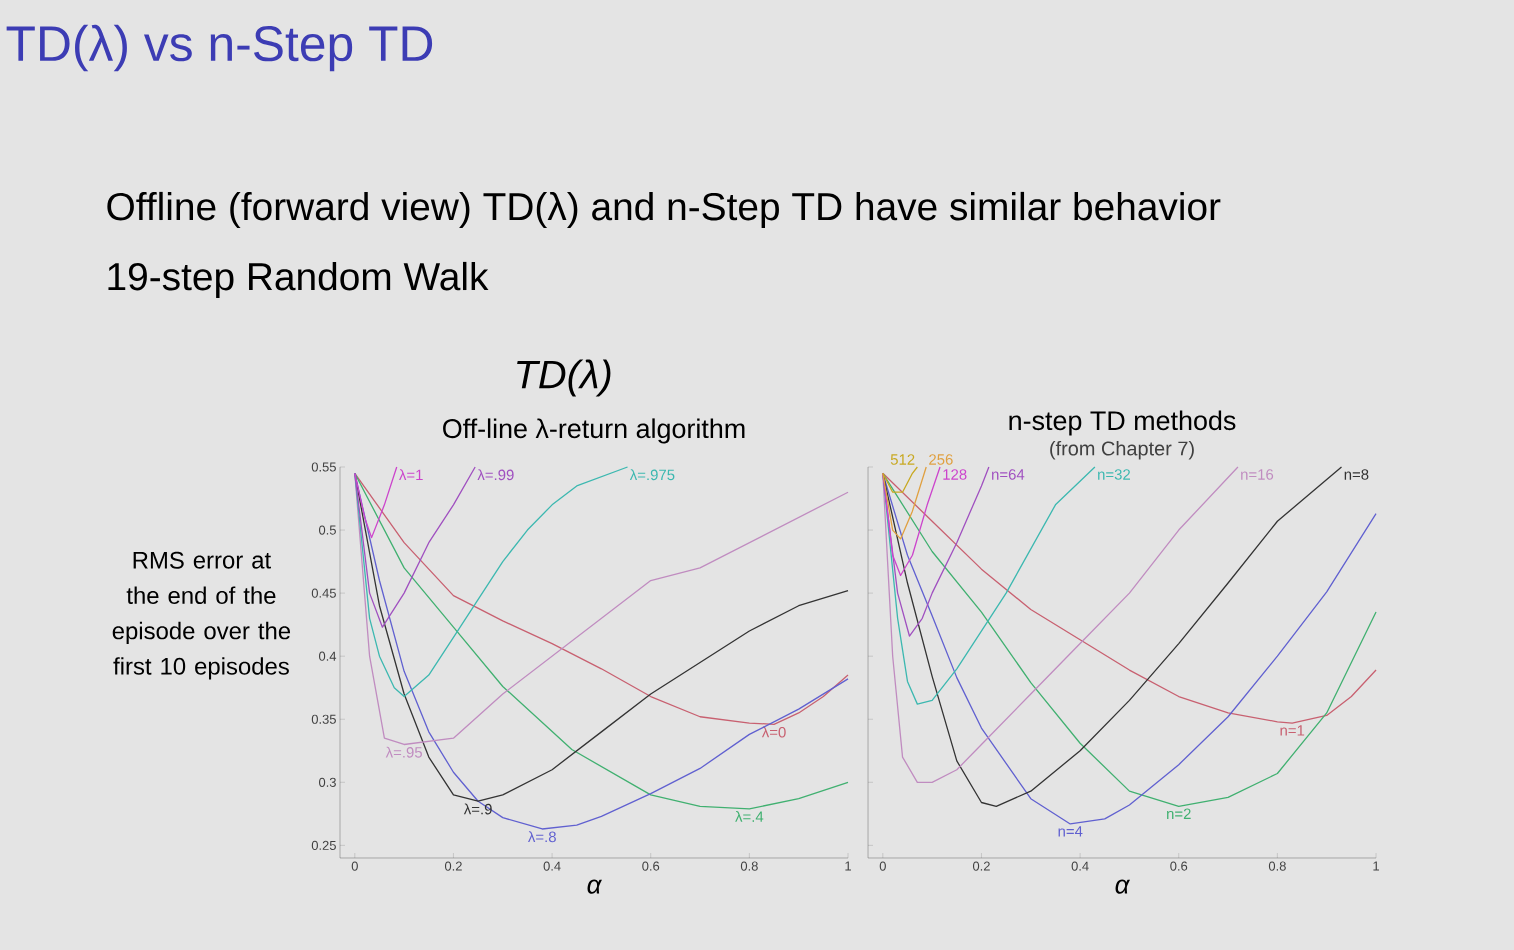 The image size is (1514, 950). What do you see at coordinates (1122, 423) in the screenshot?
I see `chart-title: n-step TD methods` at bounding box center [1122, 423].